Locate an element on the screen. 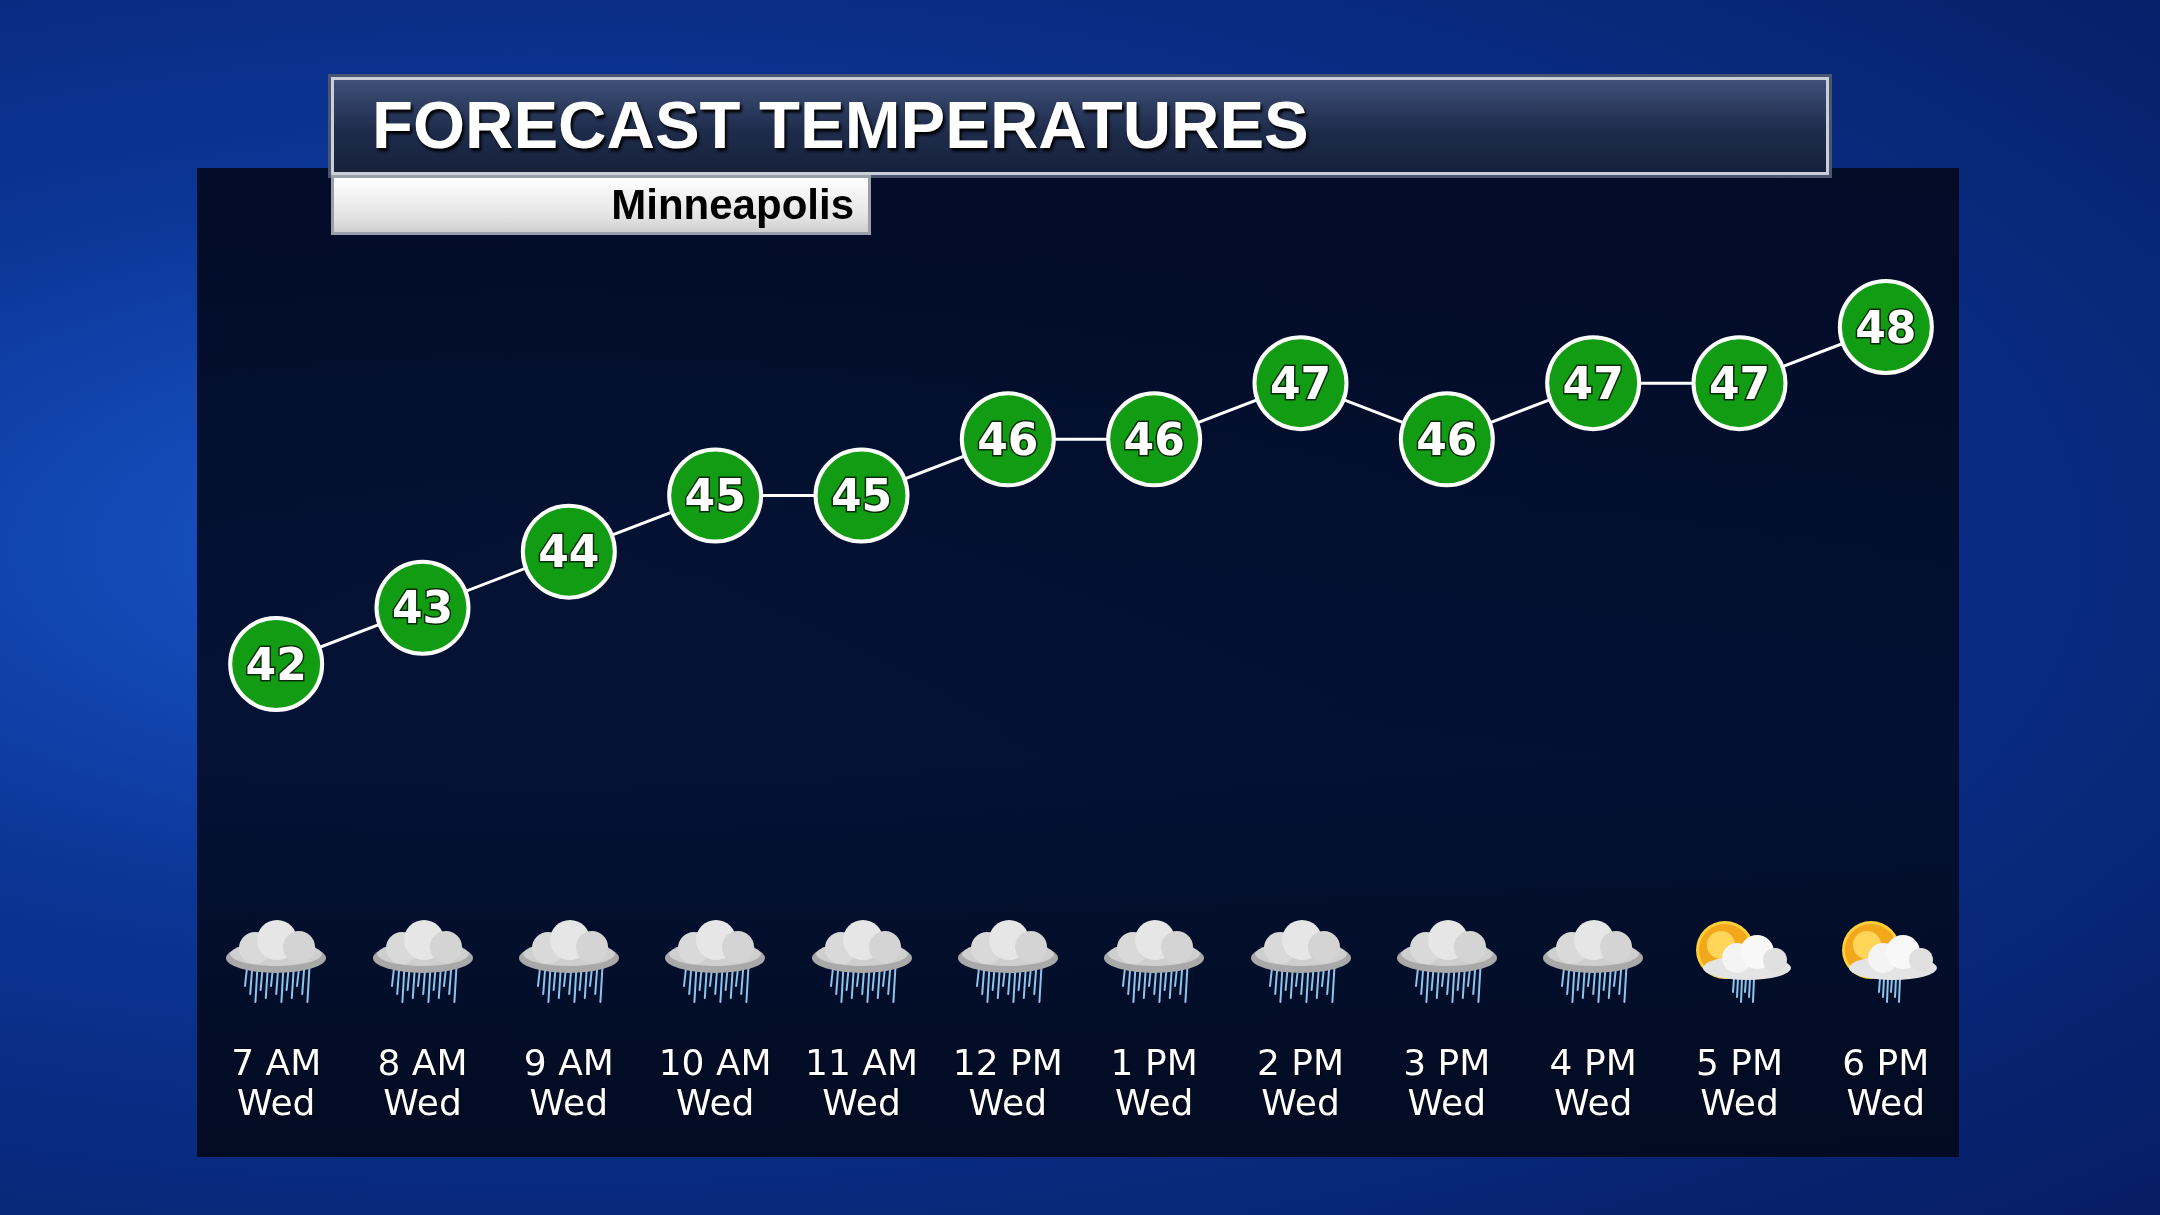  data-label: 42 is located at coordinates (276, 664).